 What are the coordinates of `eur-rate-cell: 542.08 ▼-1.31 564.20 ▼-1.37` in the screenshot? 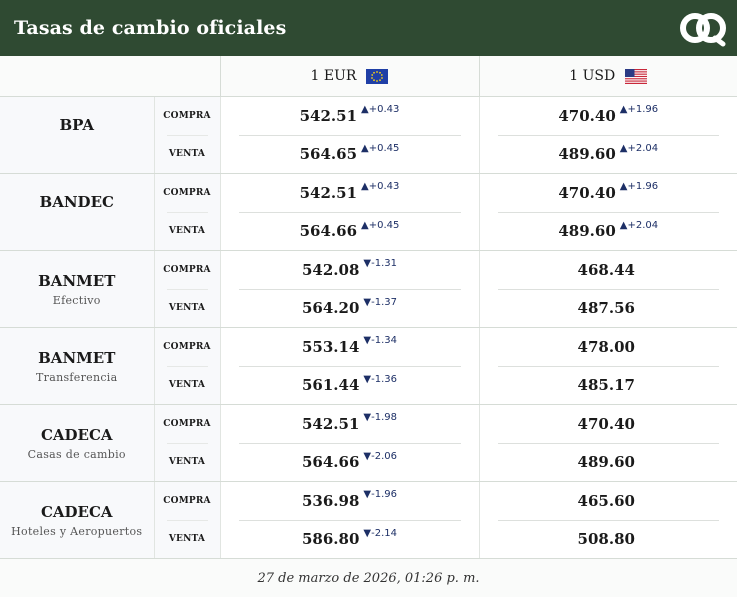 It's located at (349, 289).